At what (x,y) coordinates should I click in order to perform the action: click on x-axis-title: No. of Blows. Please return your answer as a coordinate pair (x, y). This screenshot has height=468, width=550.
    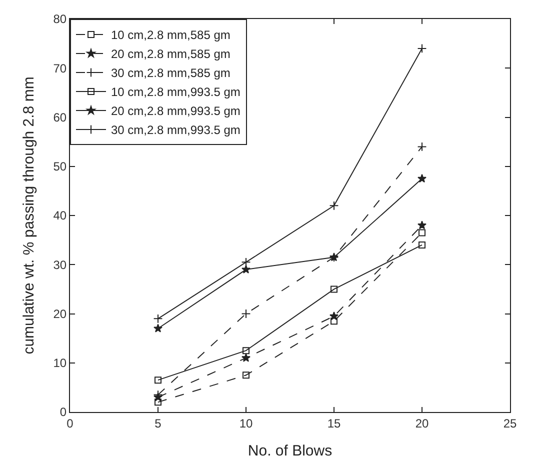
    Looking at the image, I should click on (290, 451).